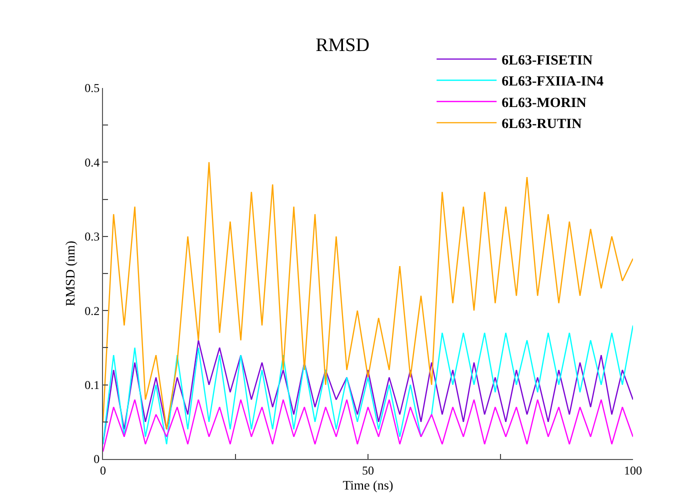  Describe the element at coordinates (92, 311) in the screenshot. I see `y-tick-label: 0.2` at that location.